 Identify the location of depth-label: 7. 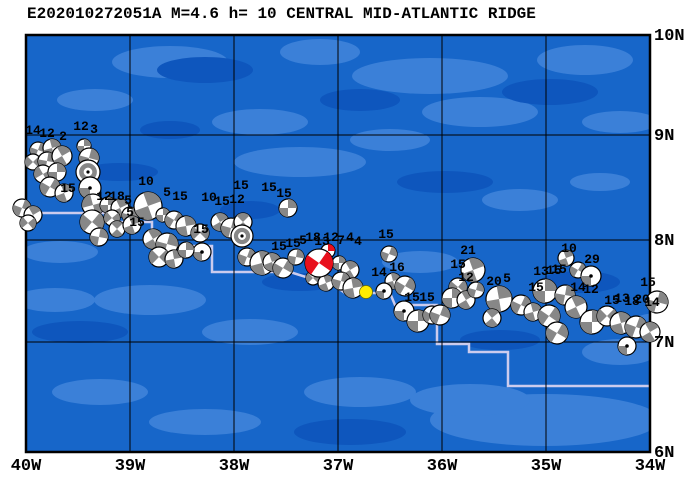
(341, 240).